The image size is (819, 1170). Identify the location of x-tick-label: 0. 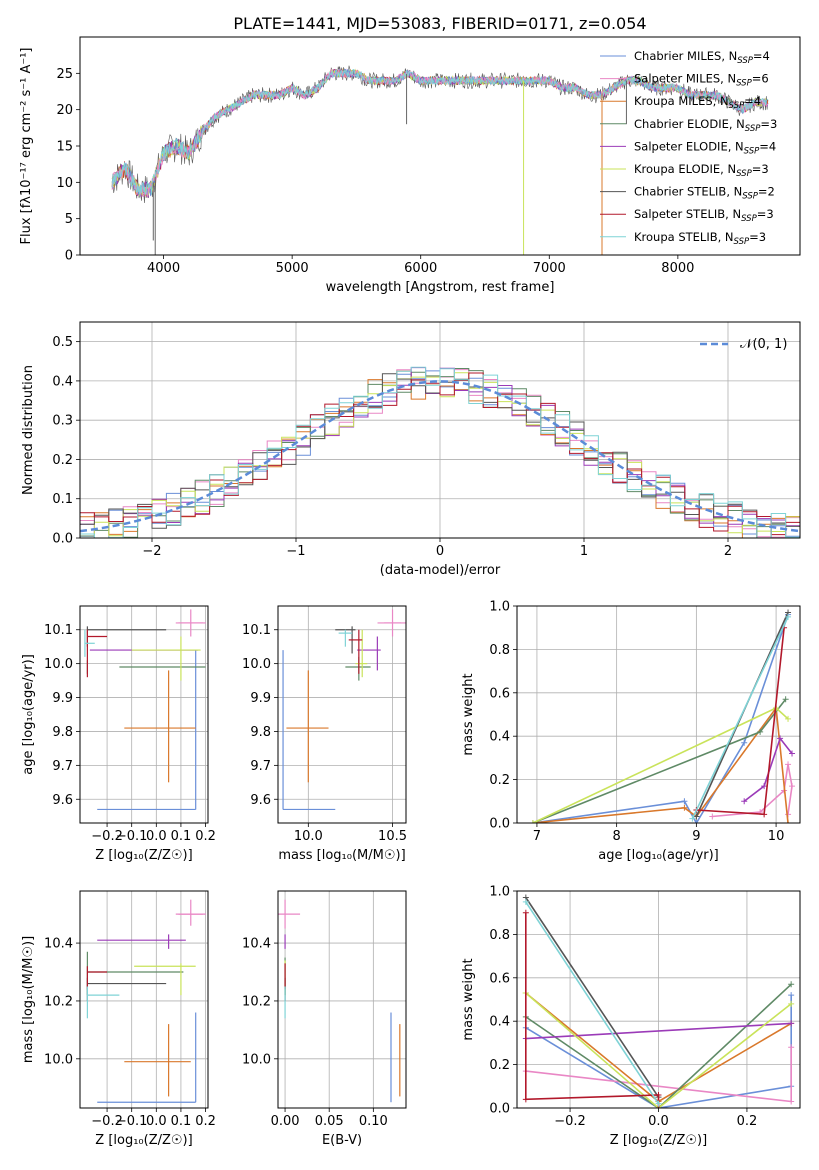
(440, 551).